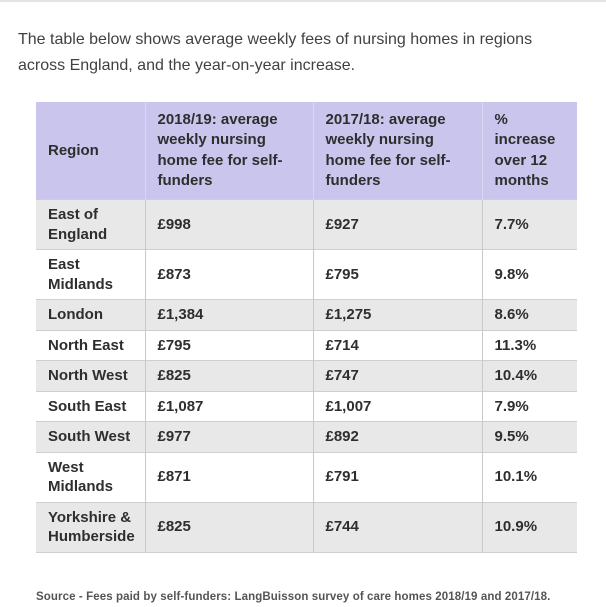 This screenshot has height=607, width=606. What do you see at coordinates (90, 345) in the screenshot?
I see `region-cell: North East` at bounding box center [90, 345].